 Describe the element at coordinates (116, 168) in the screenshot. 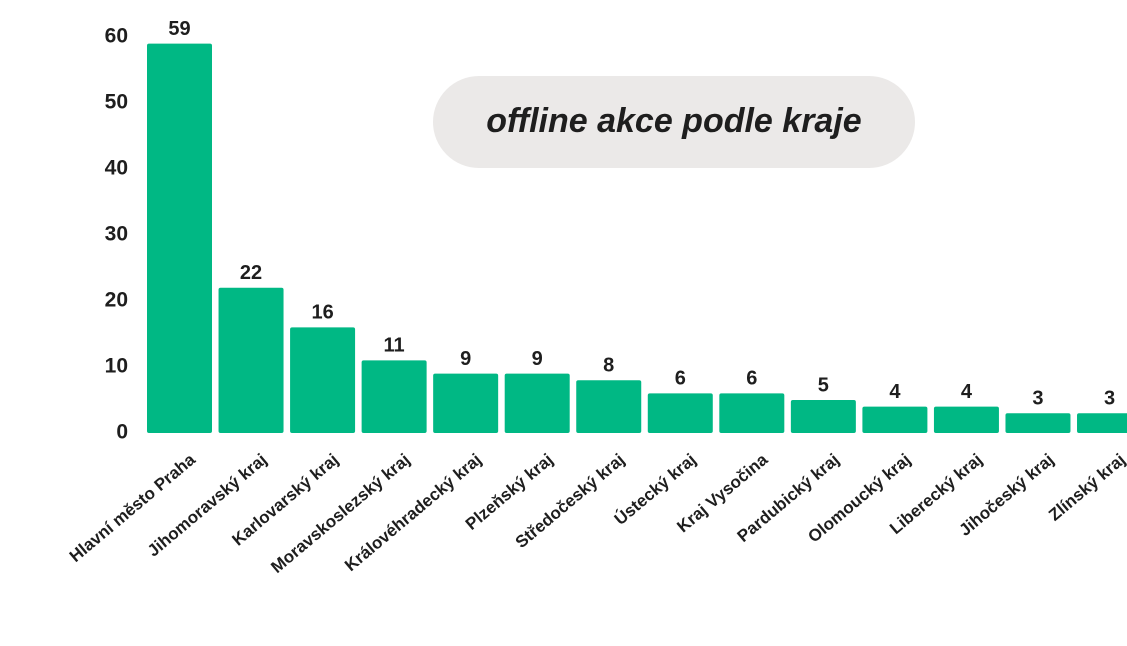

I see `y-tick-label: 40` at that location.